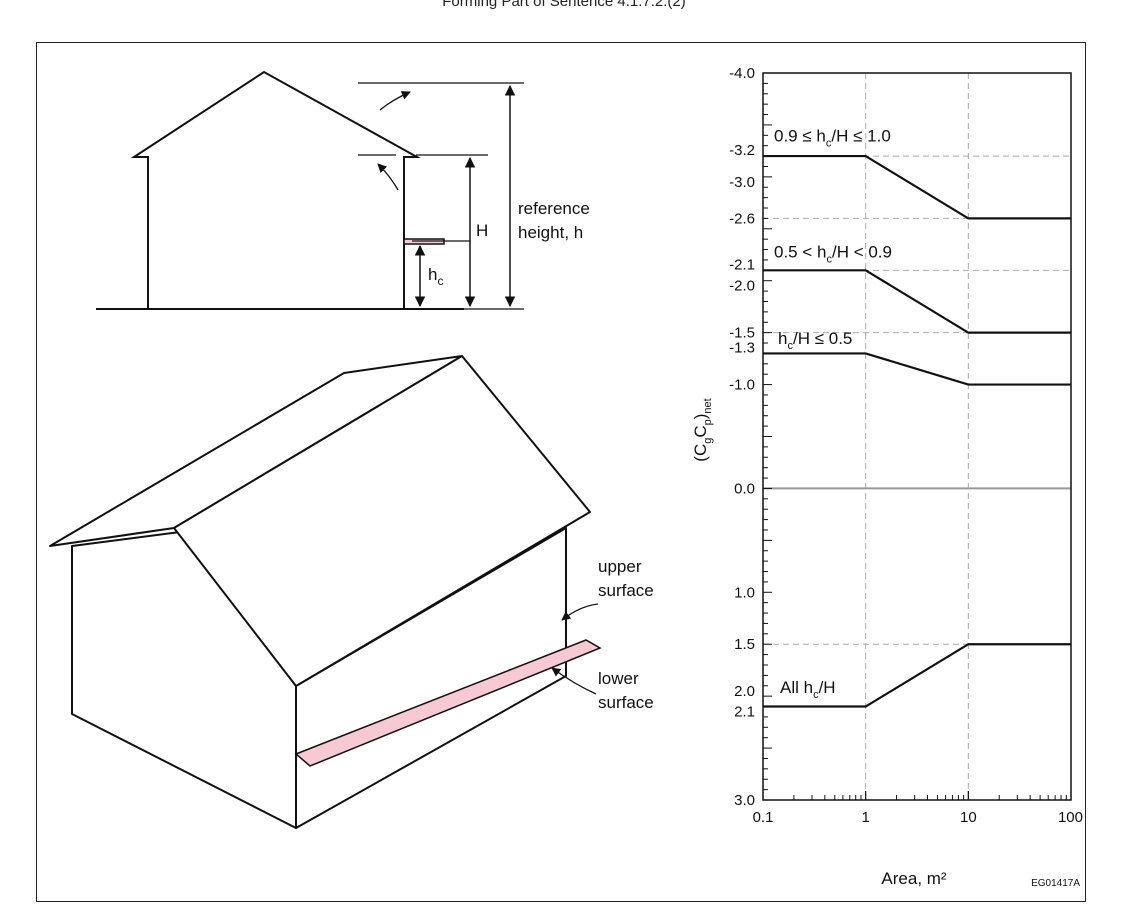 The height and width of the screenshot is (924, 1128). Describe the element at coordinates (968, 817) in the screenshot. I see `x-tick-label: 10` at that location.